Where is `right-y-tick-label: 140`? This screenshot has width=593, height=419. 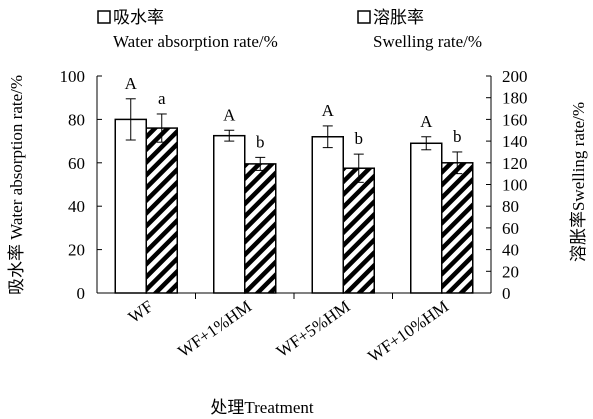
right-y-tick-label: 140 is located at coordinates (515, 141).